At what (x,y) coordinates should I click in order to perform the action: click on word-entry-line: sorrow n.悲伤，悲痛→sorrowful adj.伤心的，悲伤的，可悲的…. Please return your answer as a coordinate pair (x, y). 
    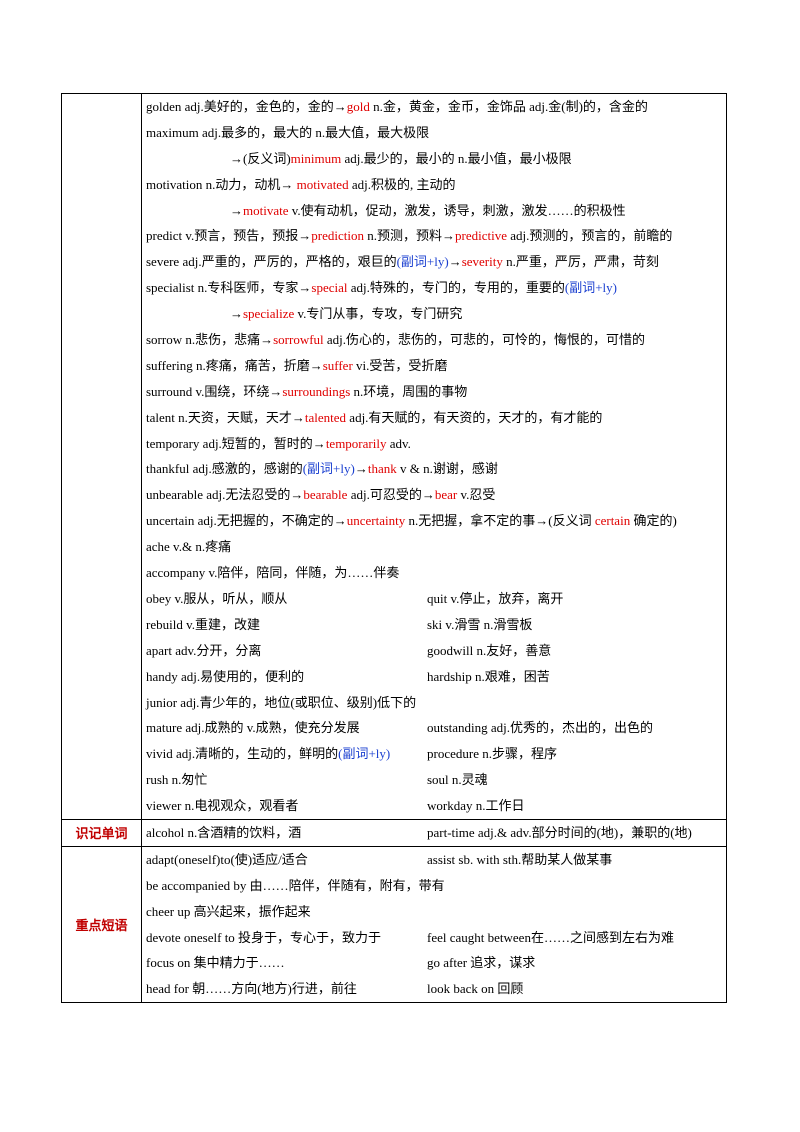
    Looking at the image, I should click on (436, 340).